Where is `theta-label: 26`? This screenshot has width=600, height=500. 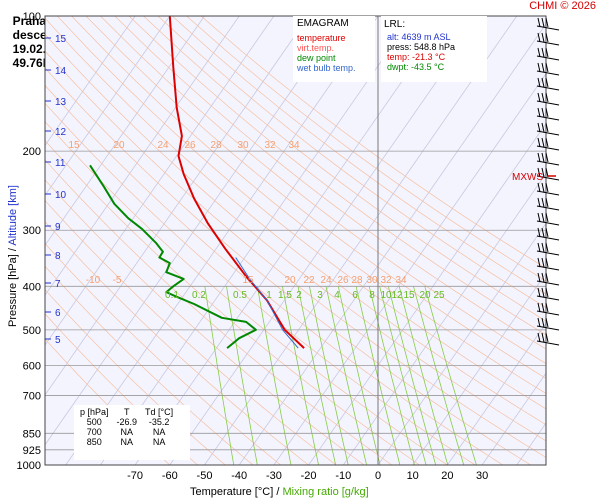 theta-label: 26 is located at coordinates (190, 145).